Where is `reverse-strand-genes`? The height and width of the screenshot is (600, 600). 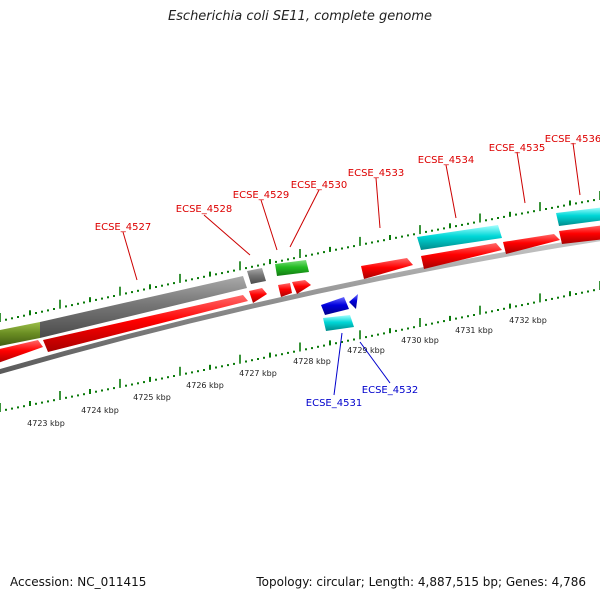 reverse-strand-genes is located at coordinates (339, 312).